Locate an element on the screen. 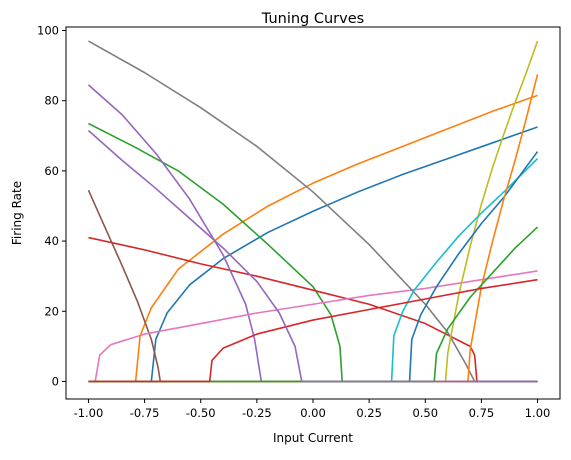 This screenshot has height=460, width=571. y-axis-label: Firing Rate is located at coordinates (17, 213).